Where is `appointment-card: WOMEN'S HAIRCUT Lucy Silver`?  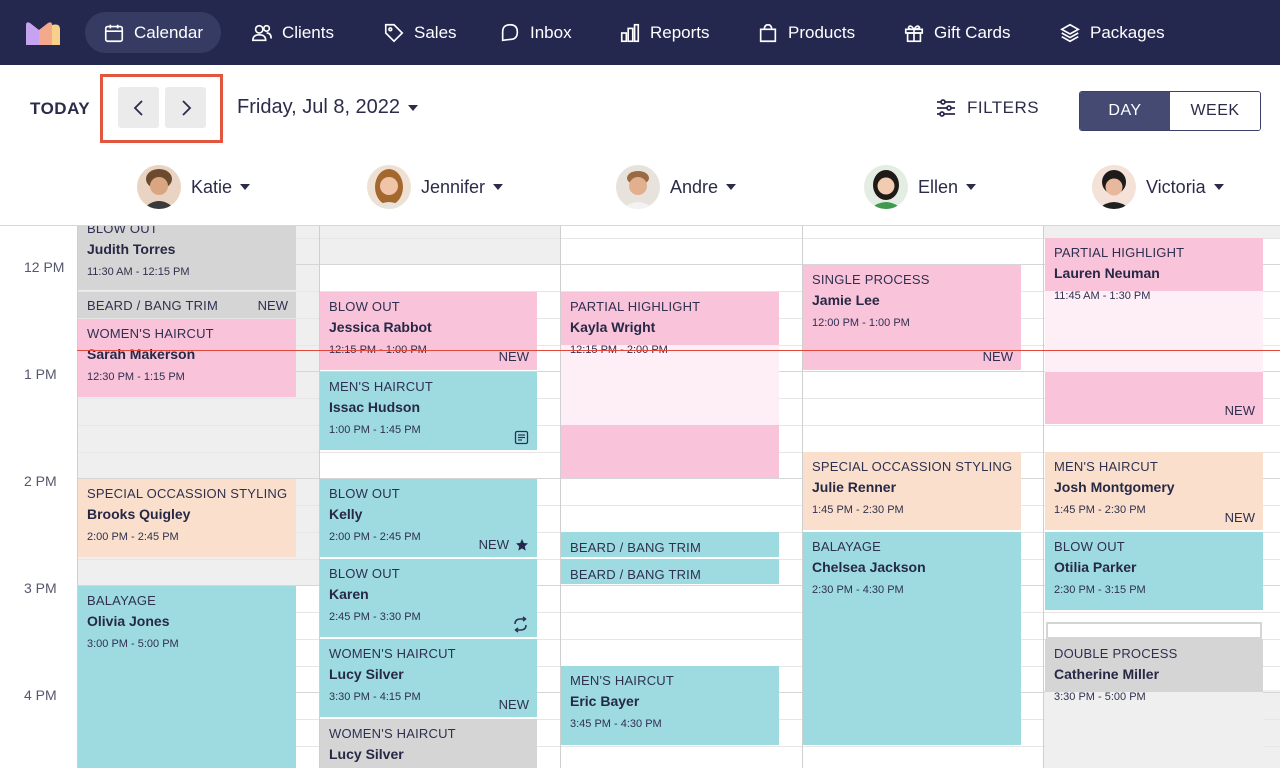 appointment-card: WOMEN'S HAIRCUT Lucy Silver is located at coordinates (428, 743).